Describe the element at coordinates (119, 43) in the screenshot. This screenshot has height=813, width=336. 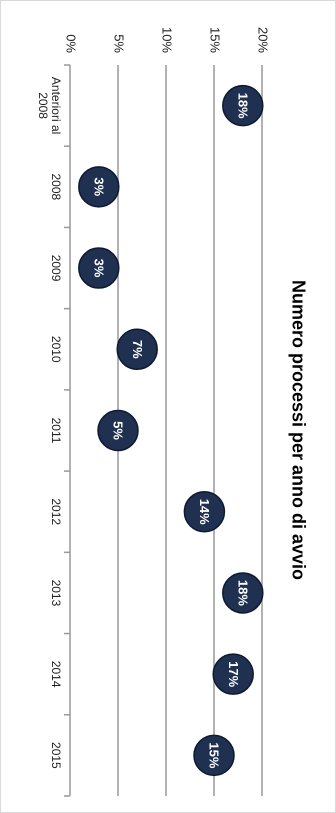
I see `y-tick-label: 5%` at that location.